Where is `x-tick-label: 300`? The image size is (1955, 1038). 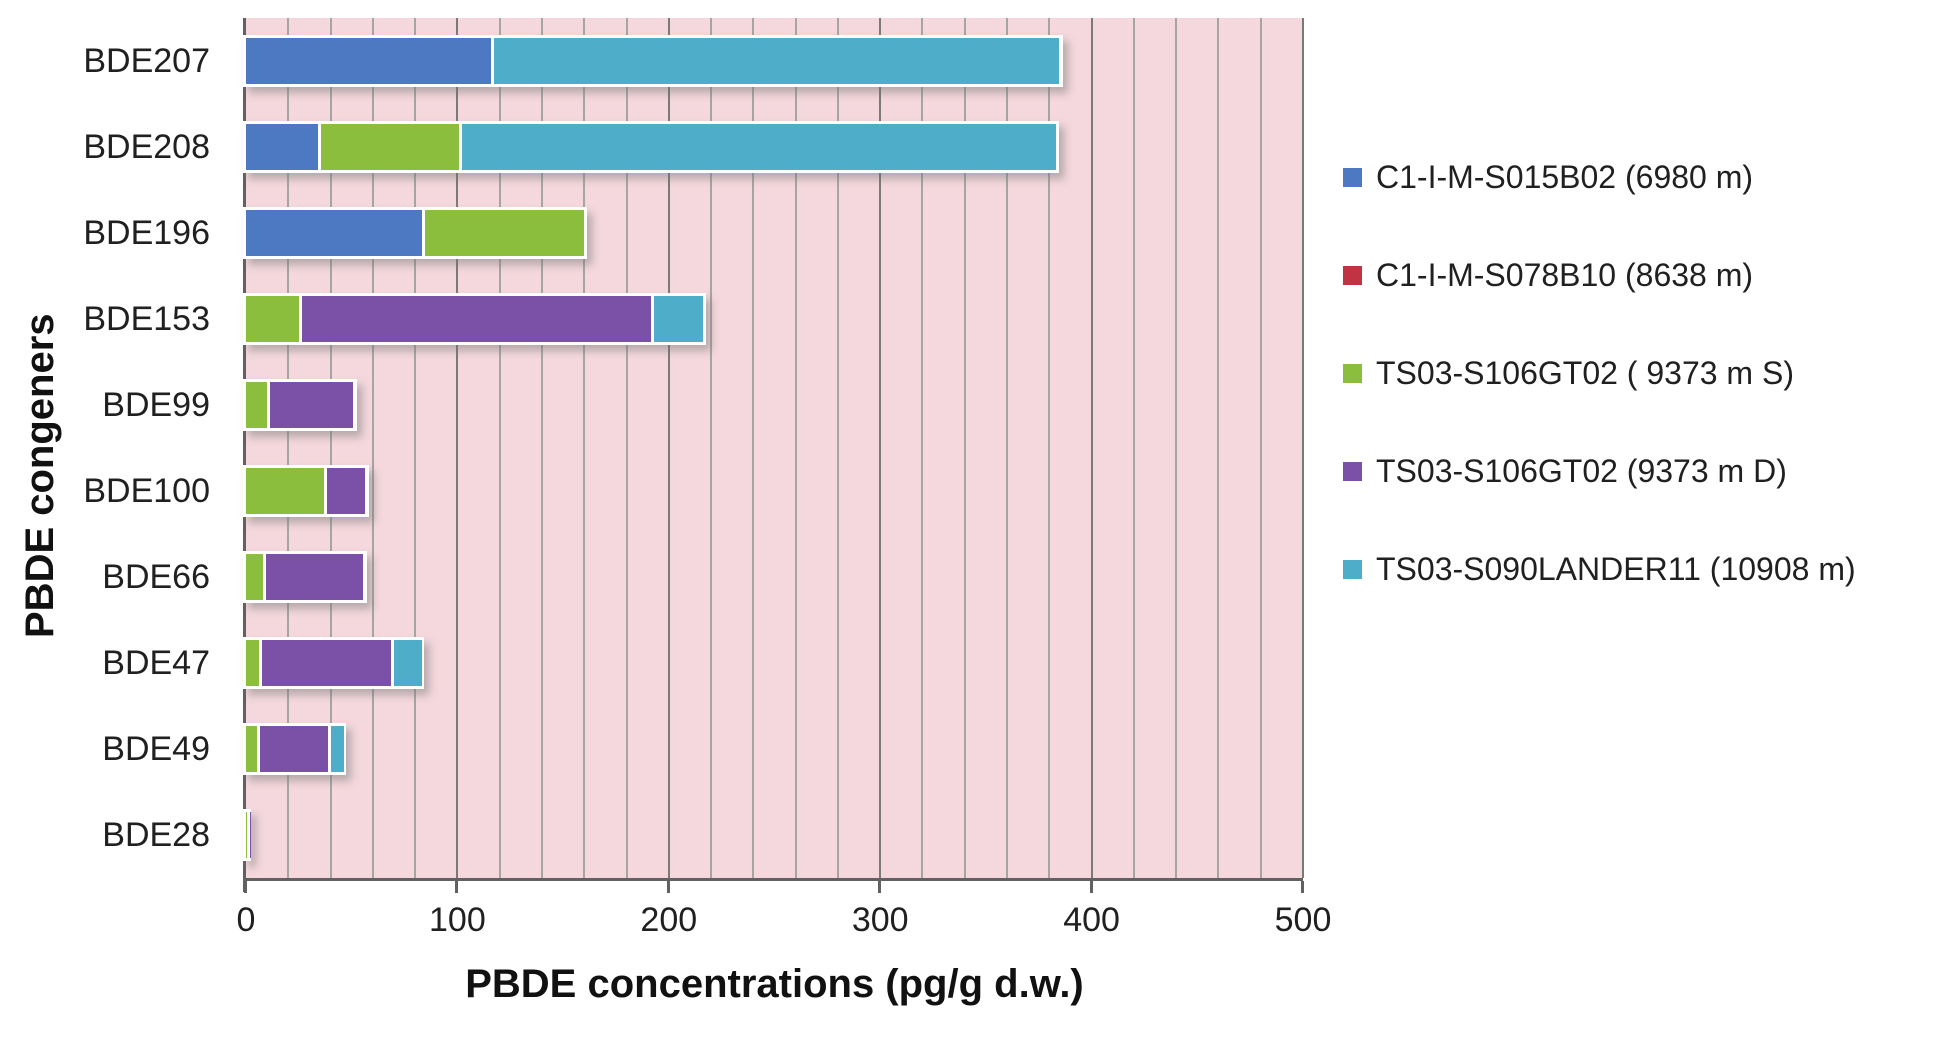 x-tick-label: 300 is located at coordinates (880, 920).